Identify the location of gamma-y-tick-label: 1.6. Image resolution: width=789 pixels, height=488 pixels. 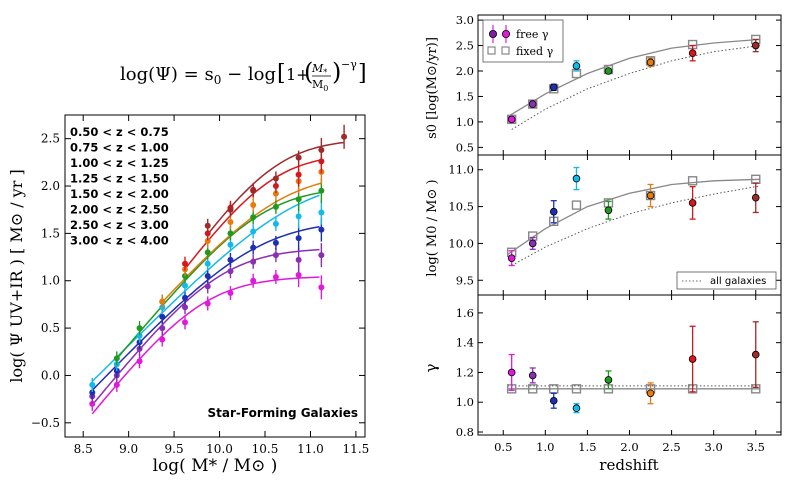
(465, 313).